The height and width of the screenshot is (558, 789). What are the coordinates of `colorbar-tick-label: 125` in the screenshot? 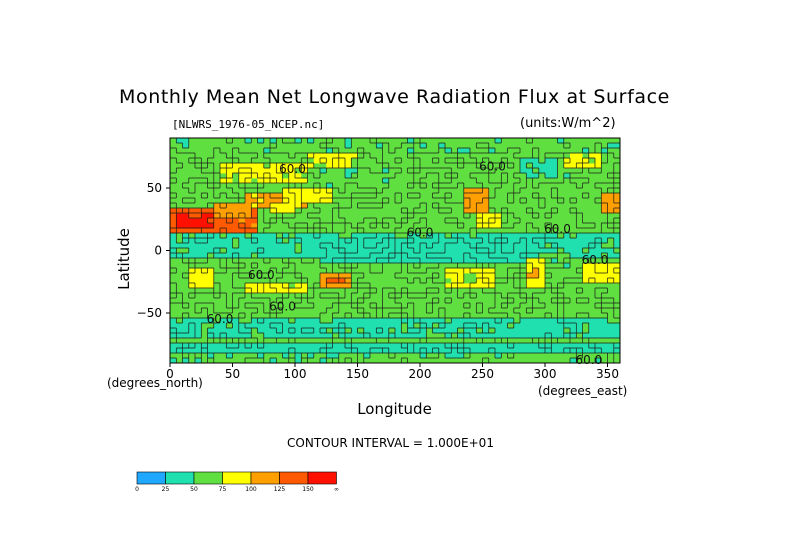 It's located at (280, 489).